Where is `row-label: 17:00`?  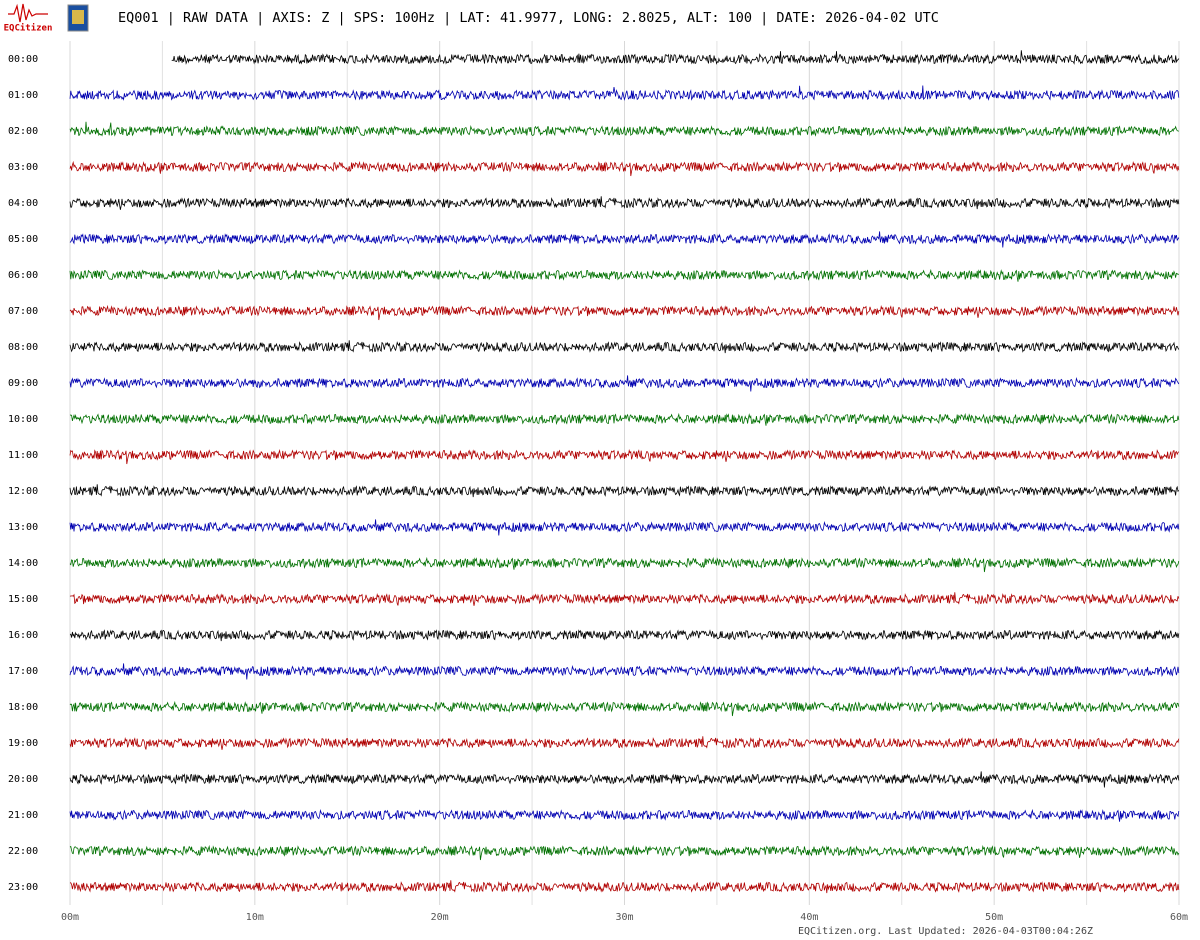 row-label: 17:00 is located at coordinates (23, 671).